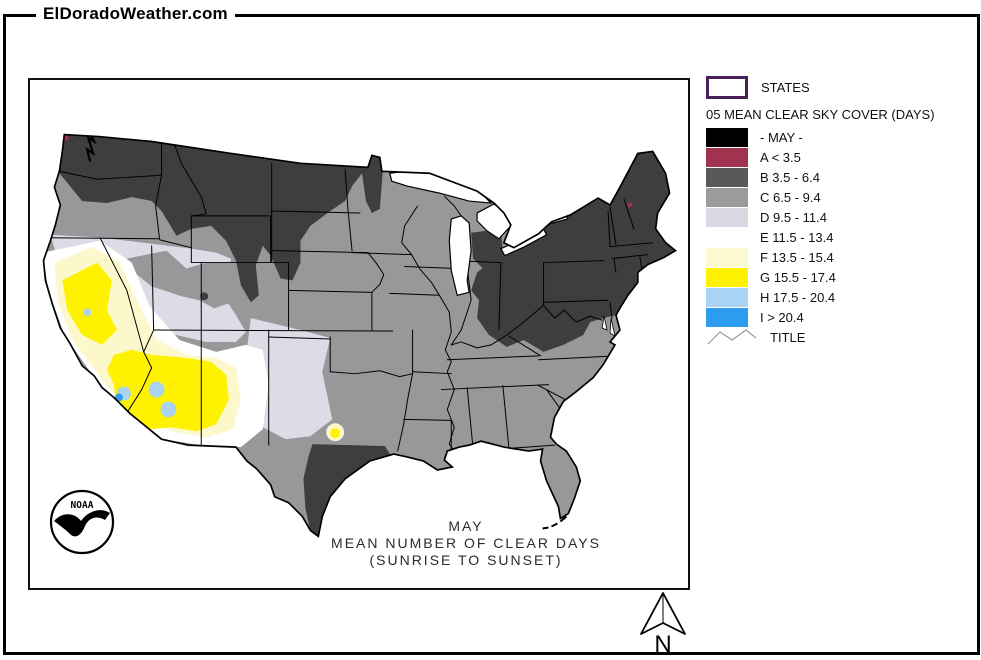  I want to click on legend-heading: 05 MEAN CLEAR SKY COVER (DAYS), so click(820, 114).